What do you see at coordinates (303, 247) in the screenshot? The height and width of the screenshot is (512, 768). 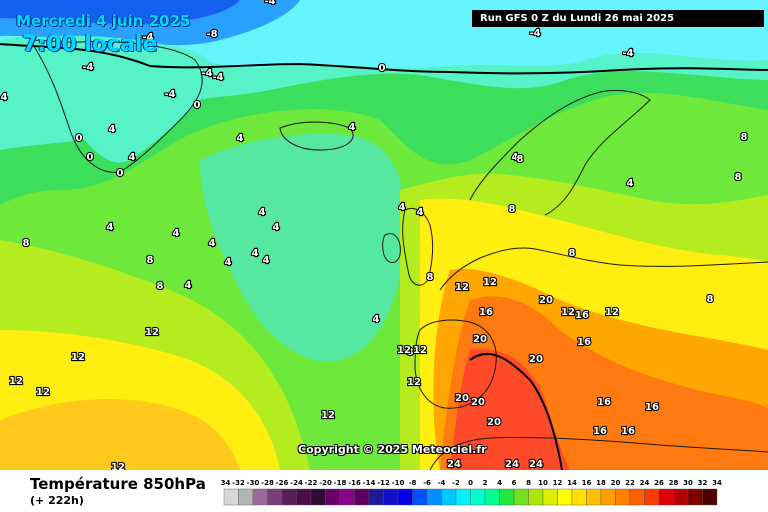 I see `atlantic-cool` at bounding box center [303, 247].